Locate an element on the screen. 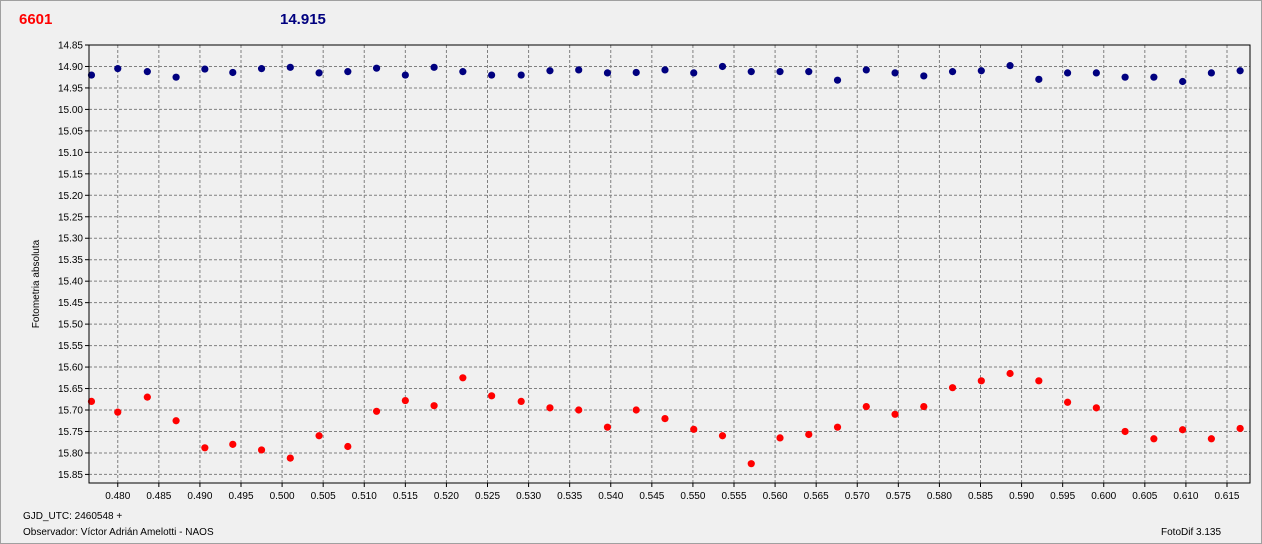  x-tick-label: 0.525 is located at coordinates (487, 496).